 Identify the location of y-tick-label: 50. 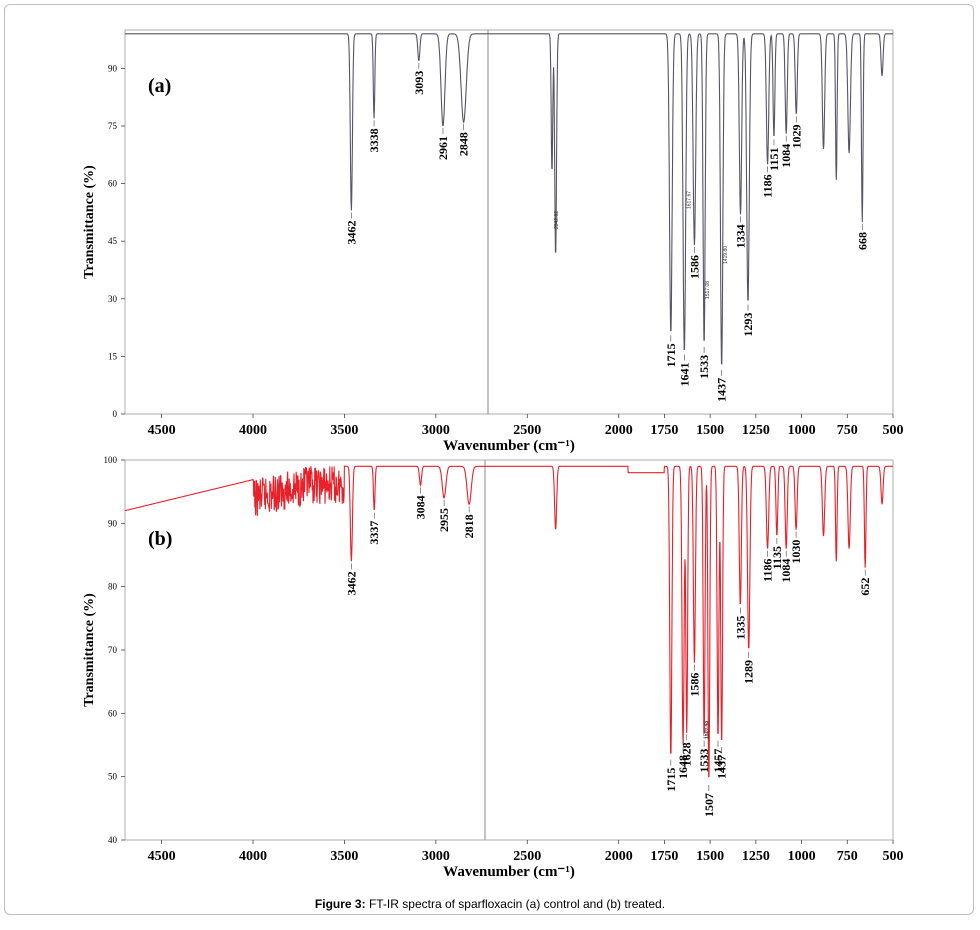
(113, 777).